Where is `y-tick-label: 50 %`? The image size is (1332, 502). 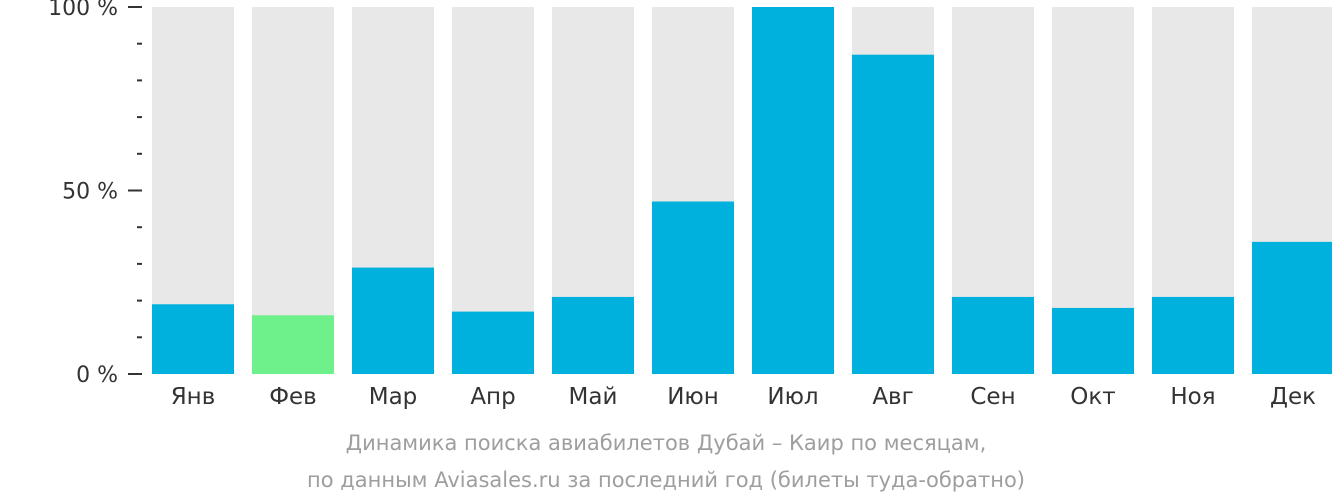 y-tick-label: 50 % is located at coordinates (90, 192).